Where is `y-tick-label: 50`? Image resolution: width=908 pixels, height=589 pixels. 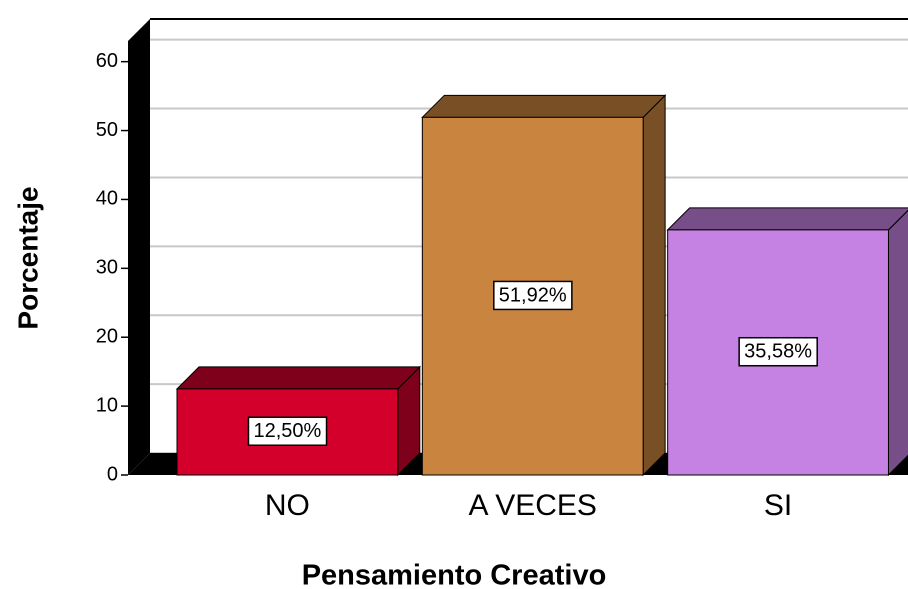 y-tick-label: 50 is located at coordinates (107, 130).